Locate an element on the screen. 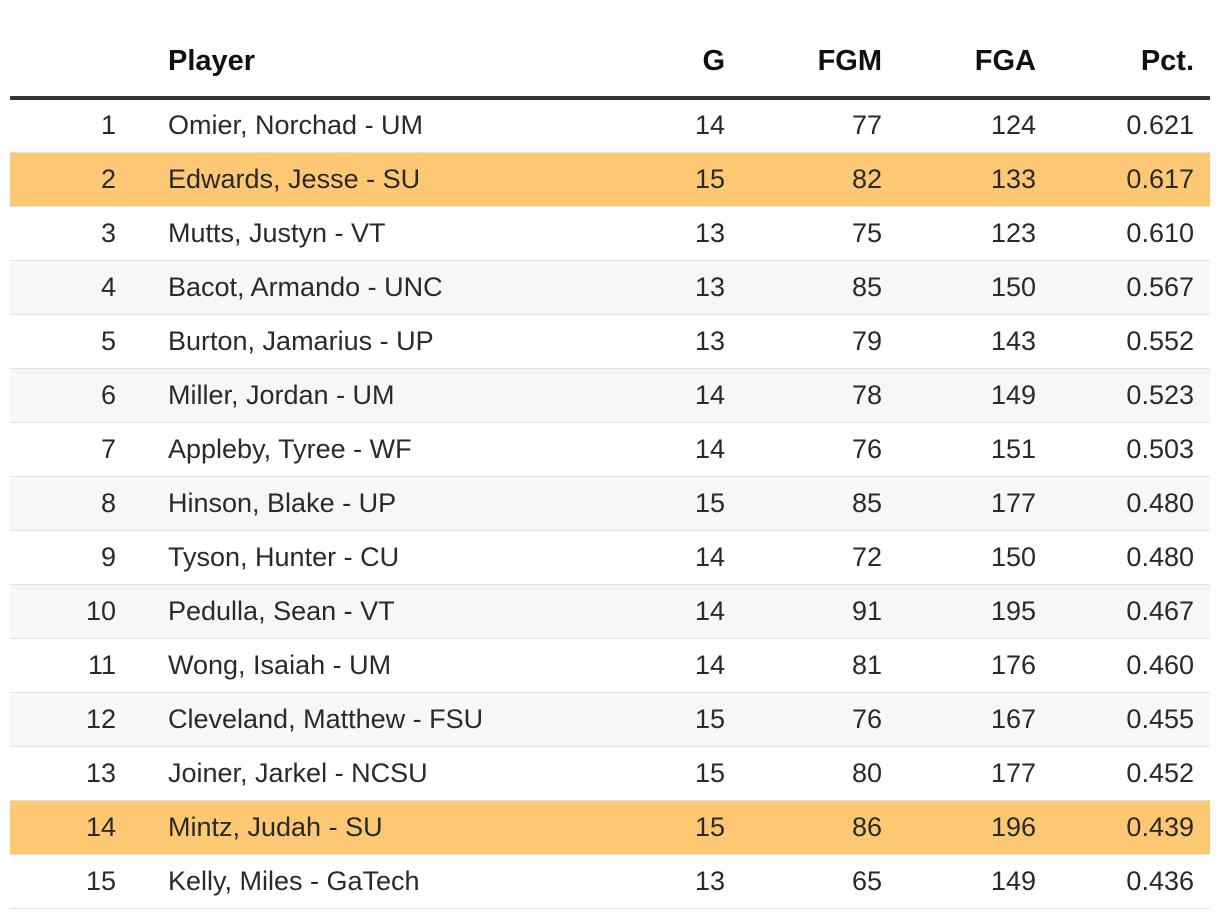 The width and height of the screenshot is (1220, 920). cell-pct: 0.552 is located at coordinates (1123, 341).